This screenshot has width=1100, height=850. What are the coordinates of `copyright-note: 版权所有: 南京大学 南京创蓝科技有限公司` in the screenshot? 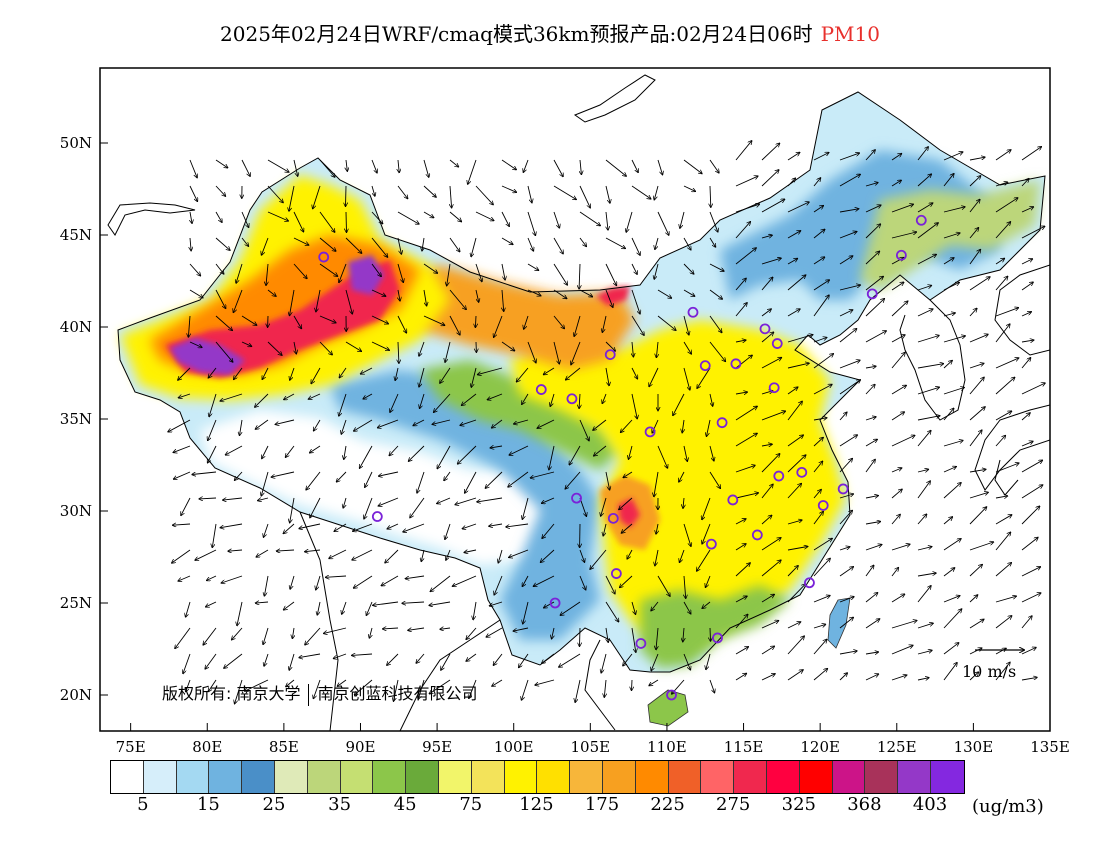 It's located at (320, 693).